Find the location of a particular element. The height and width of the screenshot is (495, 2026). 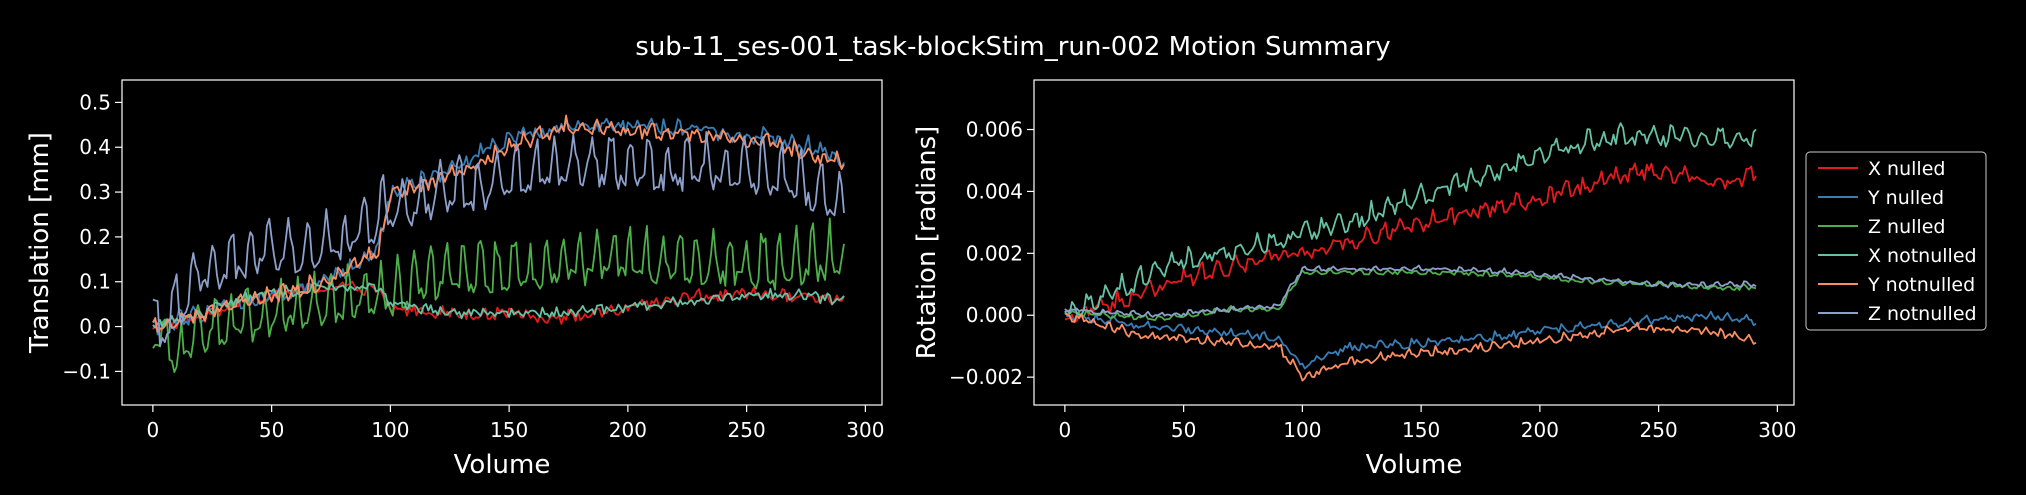

y-tick-label: 0.004 is located at coordinates (994, 191).